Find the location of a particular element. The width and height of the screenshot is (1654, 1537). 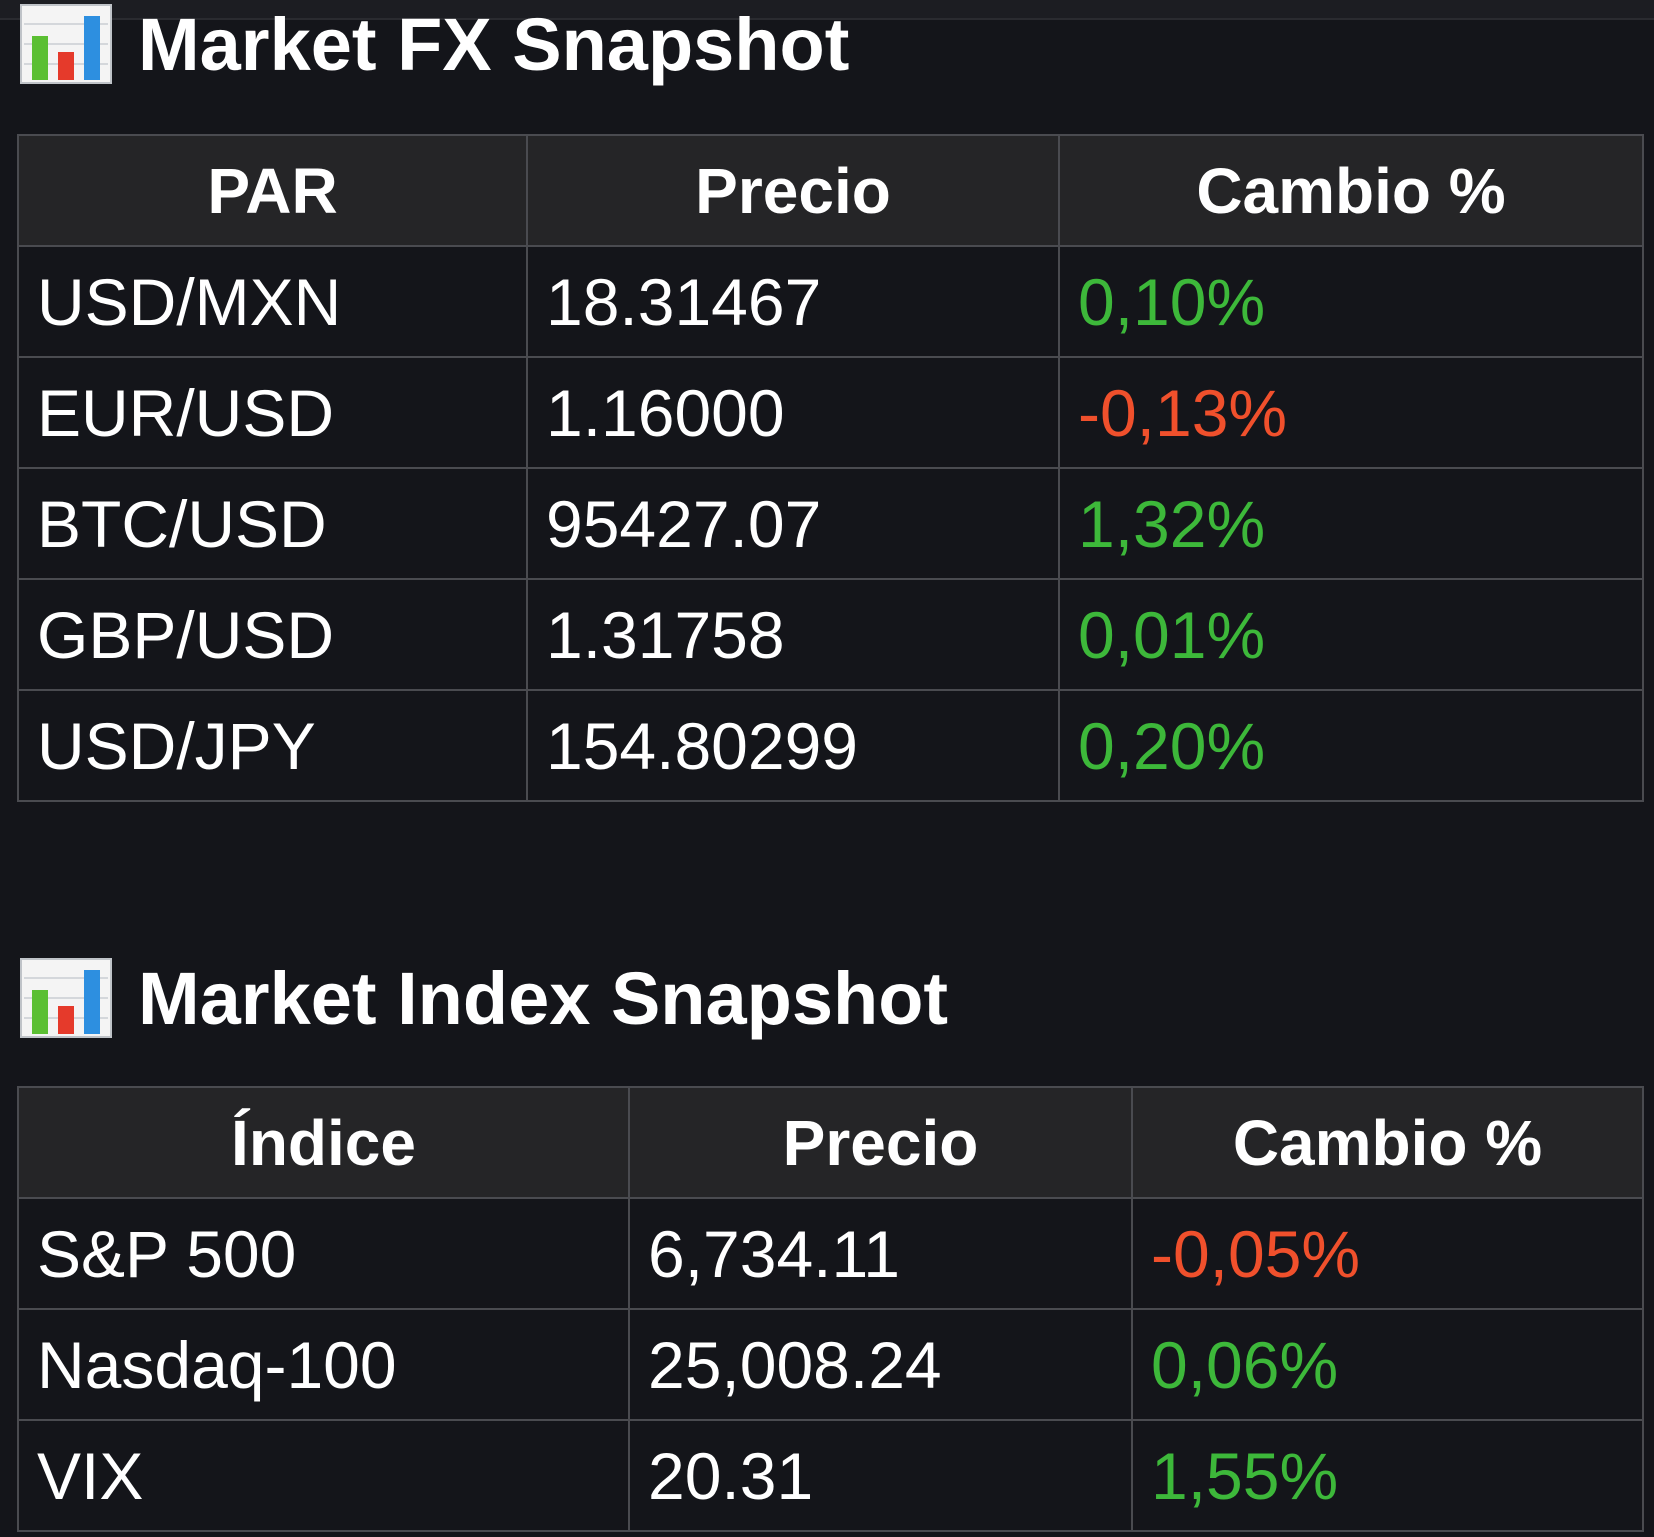

index-section-title: Market Index Snapshot is located at coordinates (484, 998).